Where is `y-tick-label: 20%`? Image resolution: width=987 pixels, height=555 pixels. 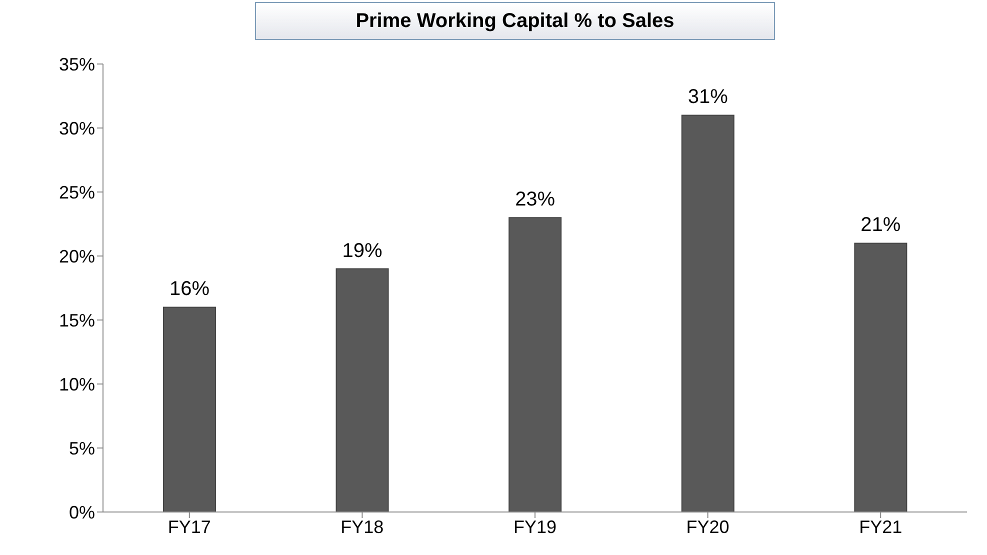
y-tick-label: 20% is located at coordinates (76, 256).